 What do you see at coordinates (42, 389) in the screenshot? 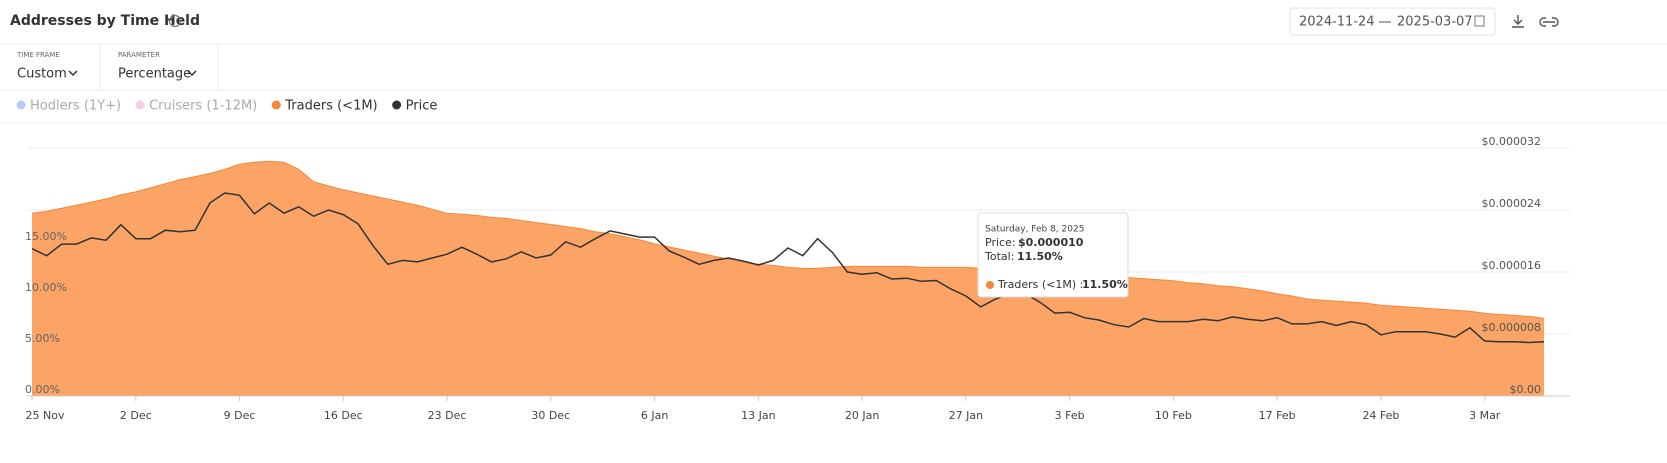
I see `y-tick-label: 0.00%` at bounding box center [42, 389].